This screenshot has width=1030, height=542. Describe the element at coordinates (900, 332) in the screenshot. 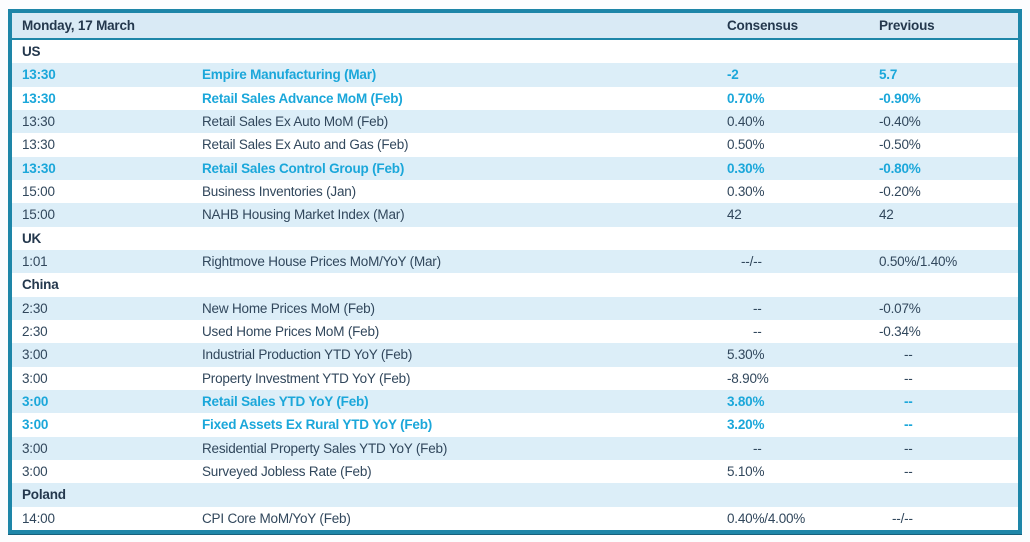

I see `previous-cell: -0.34%` at that location.